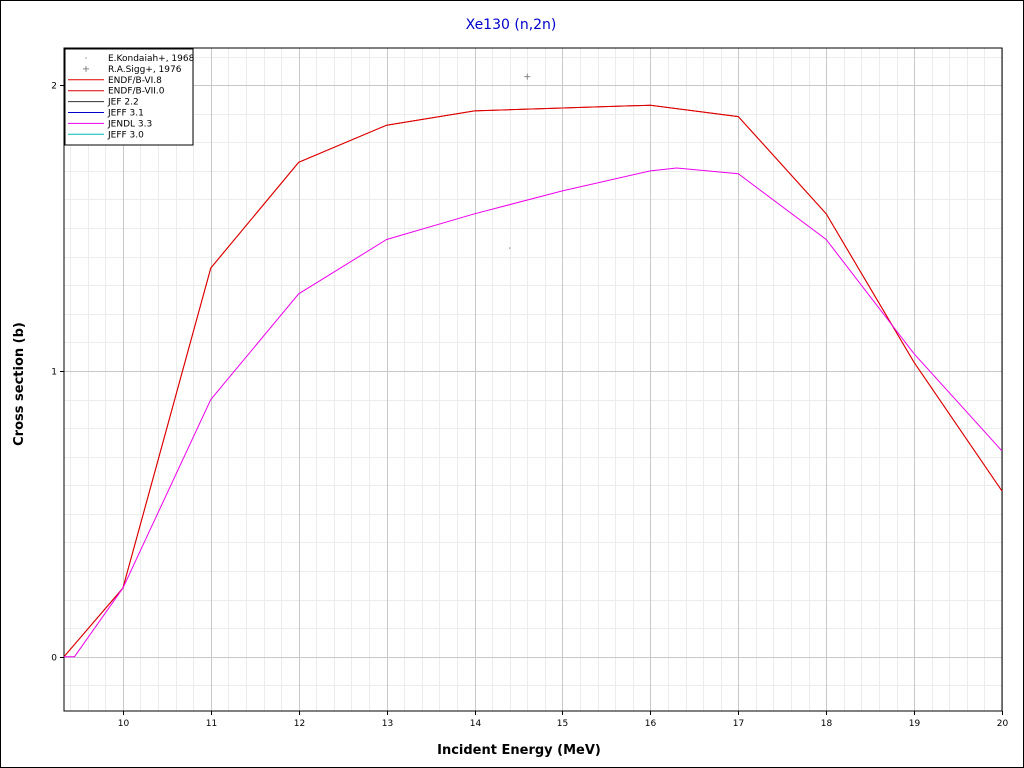 This screenshot has height=768, width=1024. I want to click on y-axis-title: Cross section (b), so click(19, 384).